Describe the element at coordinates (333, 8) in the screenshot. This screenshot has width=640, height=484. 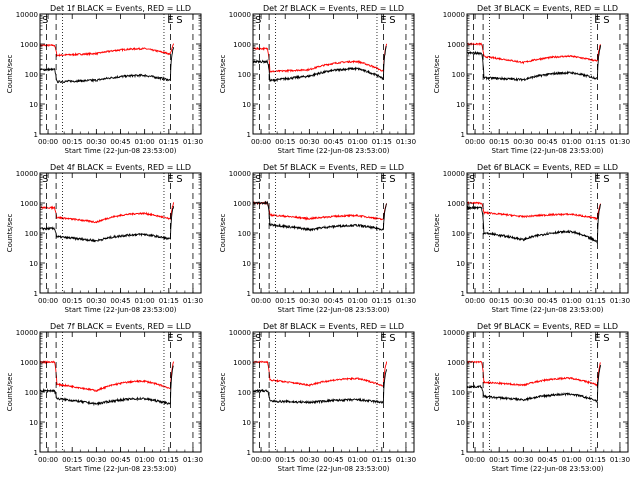
I see `panel-title: Det 2f BLACK = Events, RED = LLD` at that location.